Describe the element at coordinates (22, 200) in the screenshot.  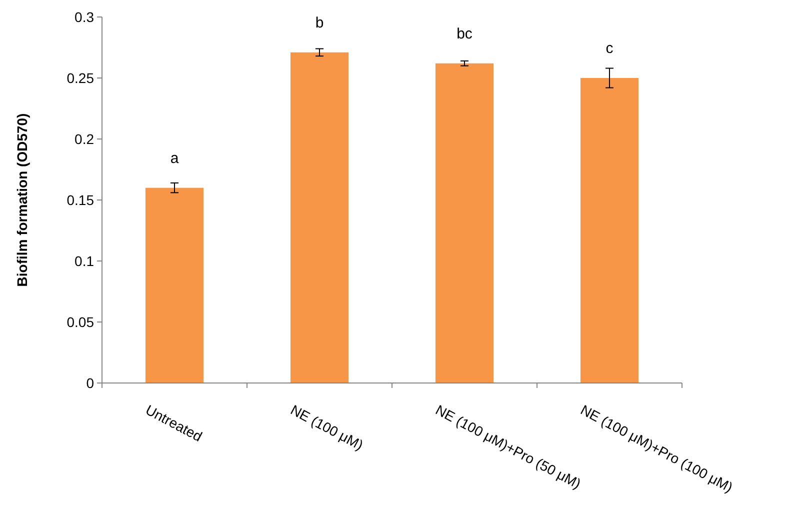
I see `y-axis-title: Biofilm formation (OD570)` at that location.